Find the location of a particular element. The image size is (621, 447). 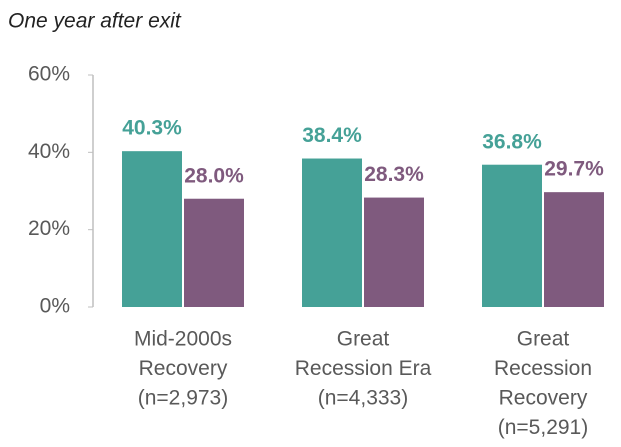

value-label: 40.3% is located at coordinates (152, 128).